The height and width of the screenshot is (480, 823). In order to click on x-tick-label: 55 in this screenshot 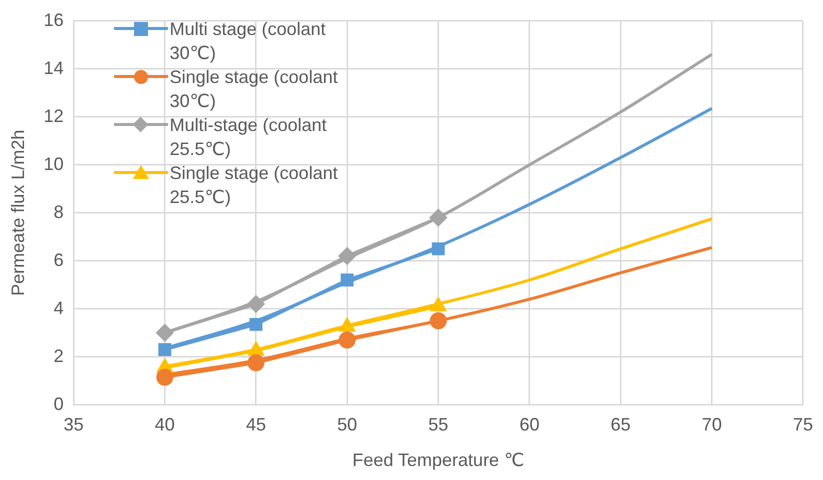, I will do `click(438, 424)`.